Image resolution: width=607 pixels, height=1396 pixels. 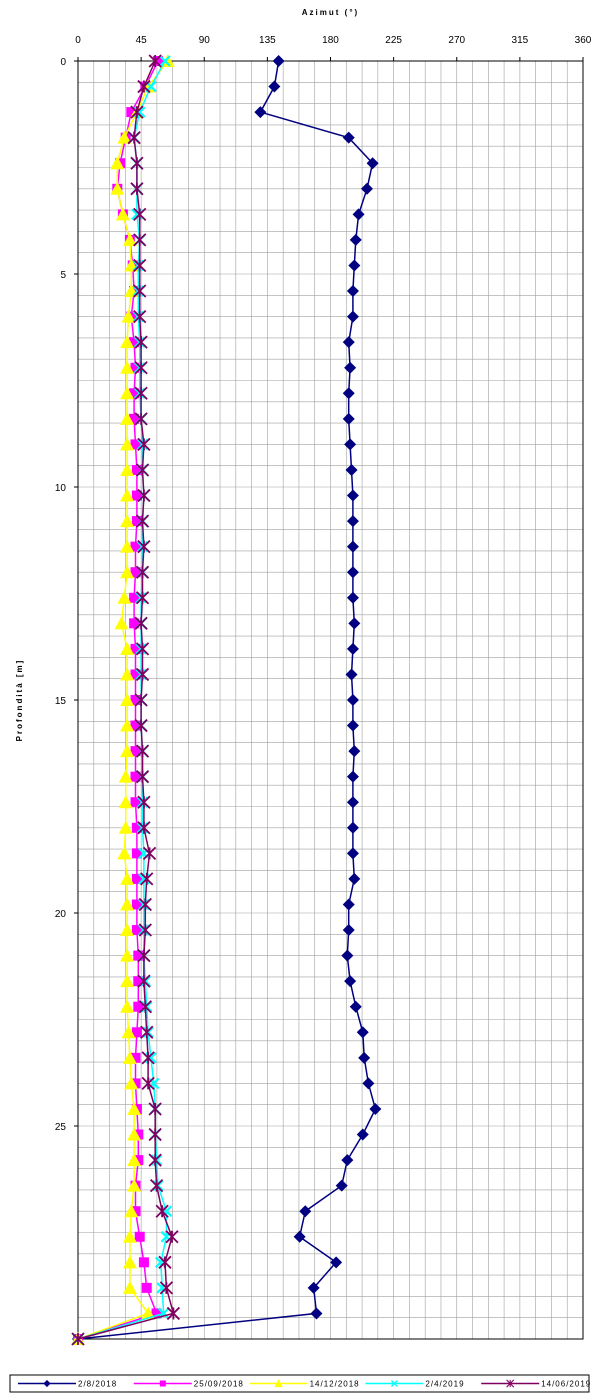 What do you see at coordinates (330, 12) in the screenshot?
I see `x-axis-title: Azimut (°)` at bounding box center [330, 12].